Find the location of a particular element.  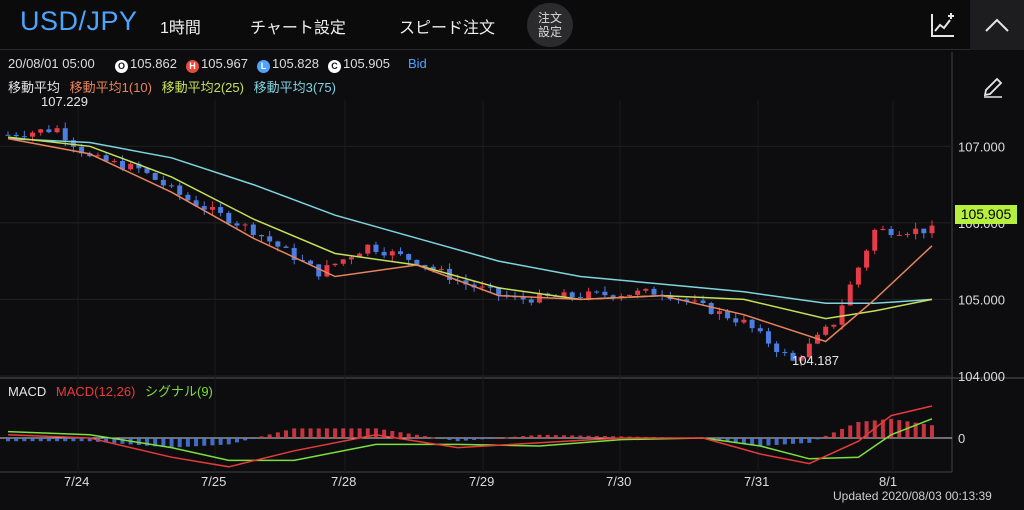

time-tick-label: 7/29 is located at coordinates (481, 481).